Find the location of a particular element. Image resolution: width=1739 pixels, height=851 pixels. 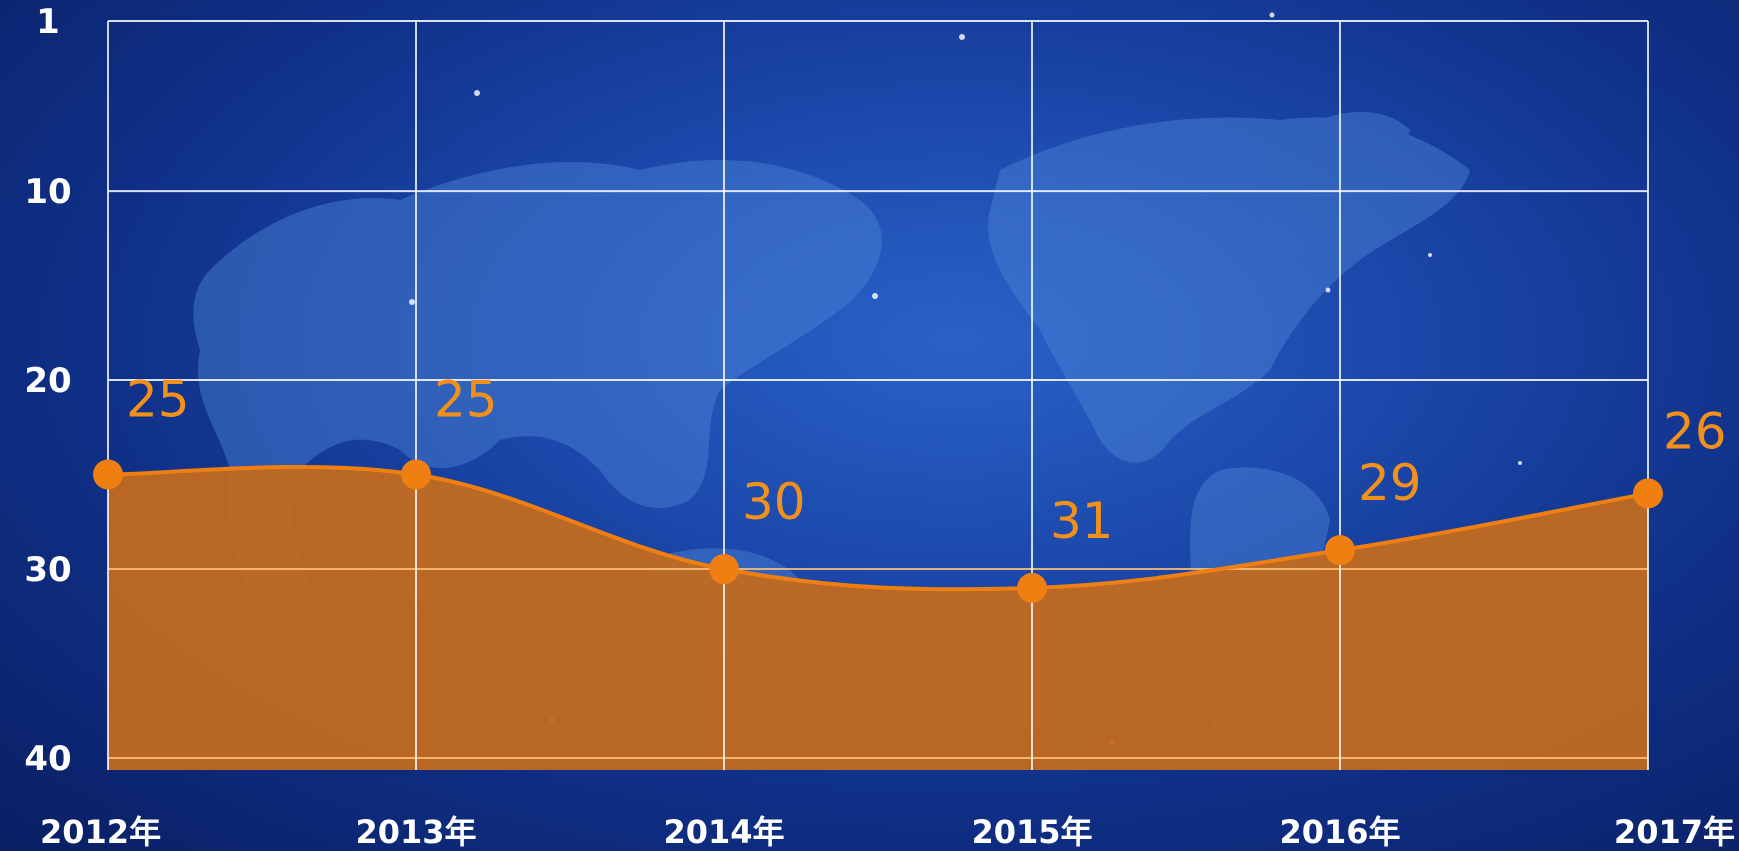

line-layer is located at coordinates (878, 528).